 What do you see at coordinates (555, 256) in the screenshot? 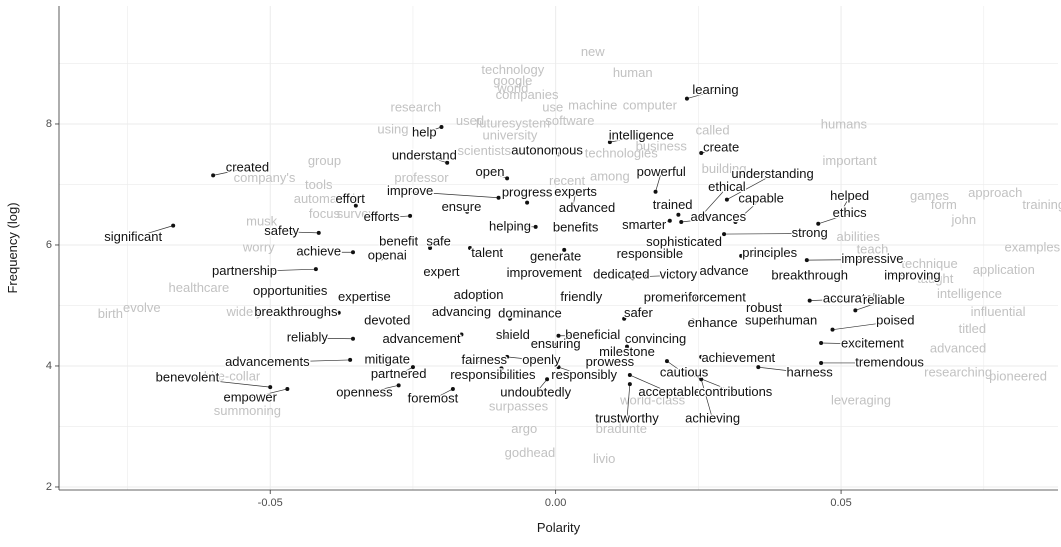
I see `word-label: generate` at bounding box center [555, 256].